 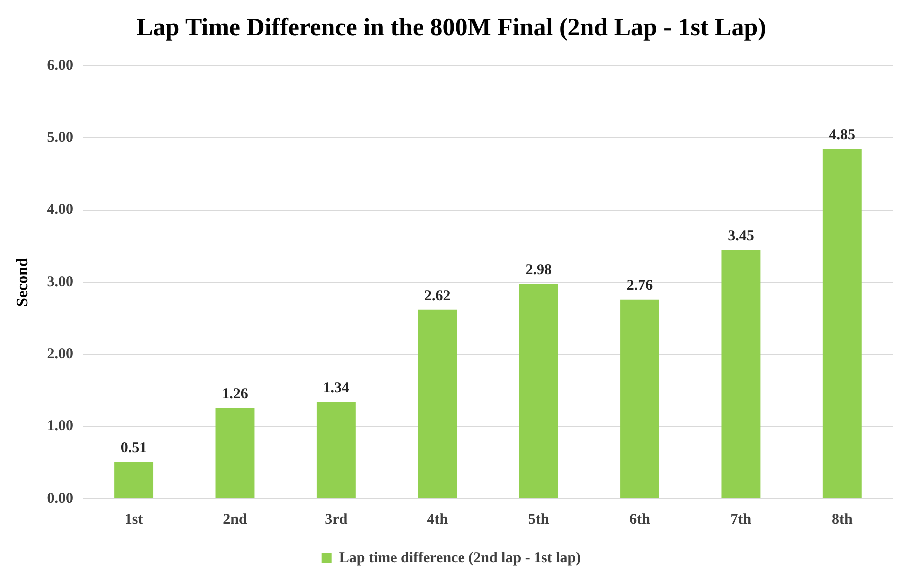 I want to click on data-label: 1.34, so click(x=336, y=388).